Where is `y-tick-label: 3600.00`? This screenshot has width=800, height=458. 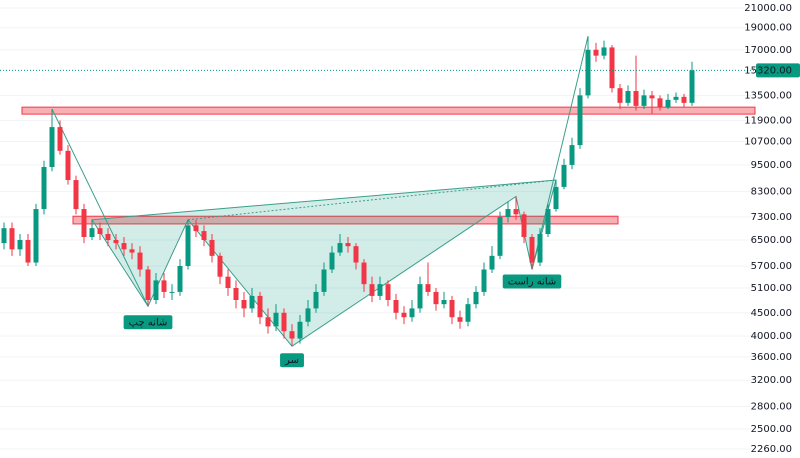 y-tick-label: 3600.00 is located at coordinates (771, 357).